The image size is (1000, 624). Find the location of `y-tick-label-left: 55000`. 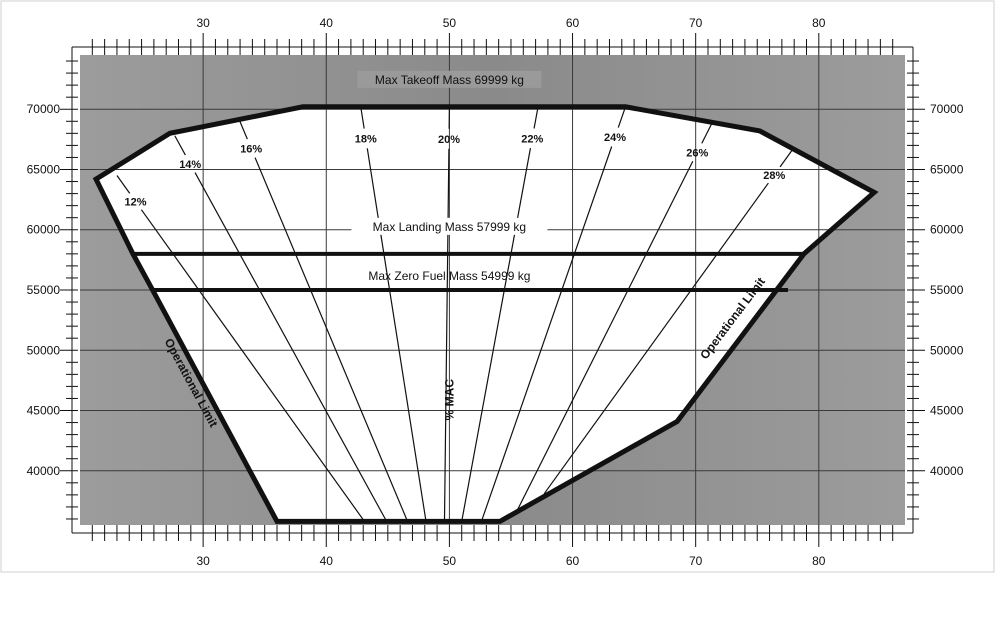

y-tick-label-left: 55000 is located at coordinates (44, 290).